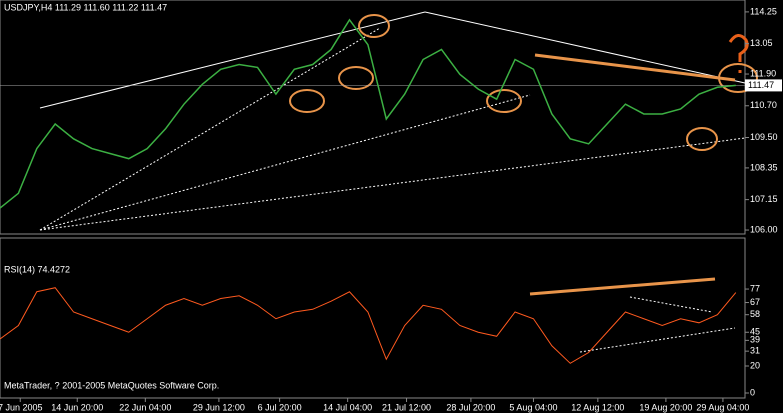 Image resolution: width=783 pixels, height=413 pixels. What do you see at coordinates (755, 351) in the screenshot?
I see `y-tick-label: 31` at bounding box center [755, 351].